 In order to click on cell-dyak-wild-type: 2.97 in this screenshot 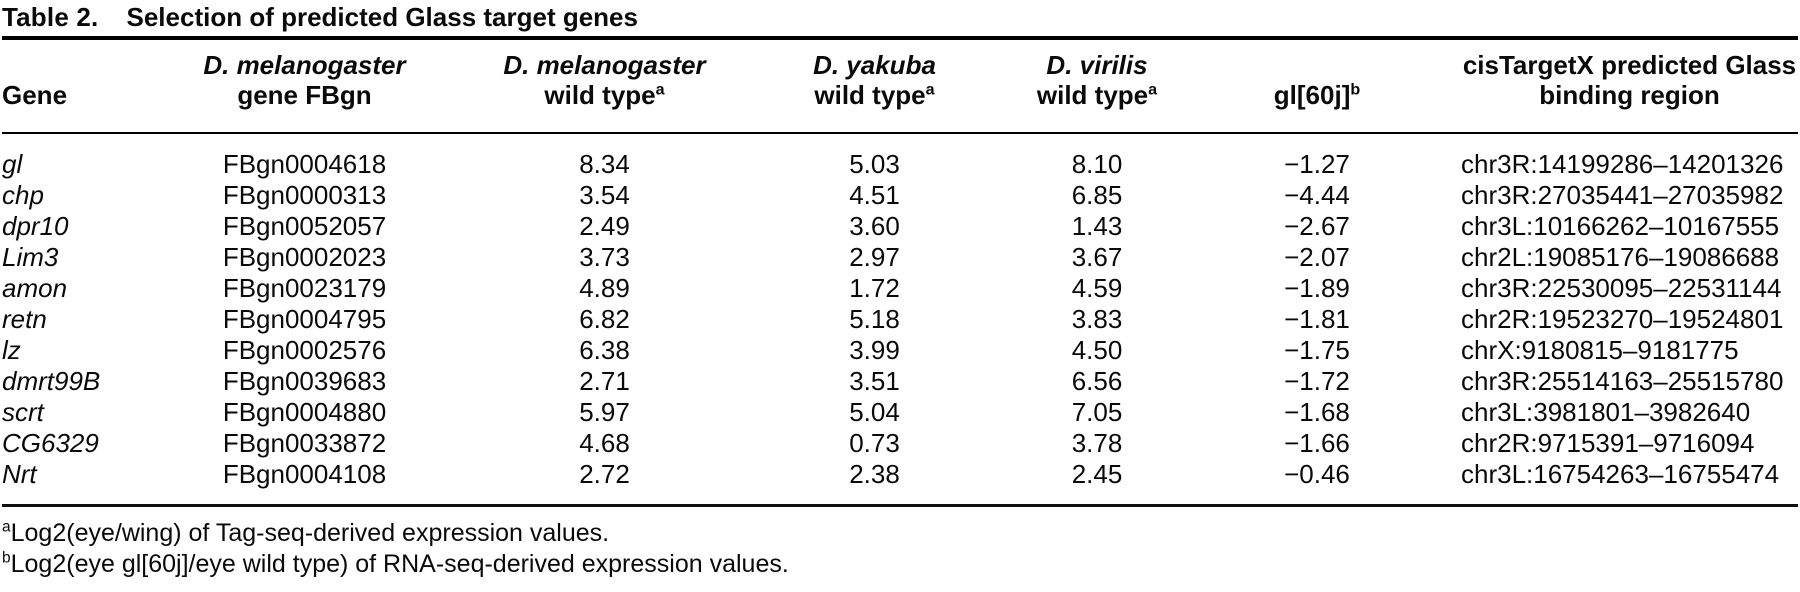, I will do `click(874, 257)`.